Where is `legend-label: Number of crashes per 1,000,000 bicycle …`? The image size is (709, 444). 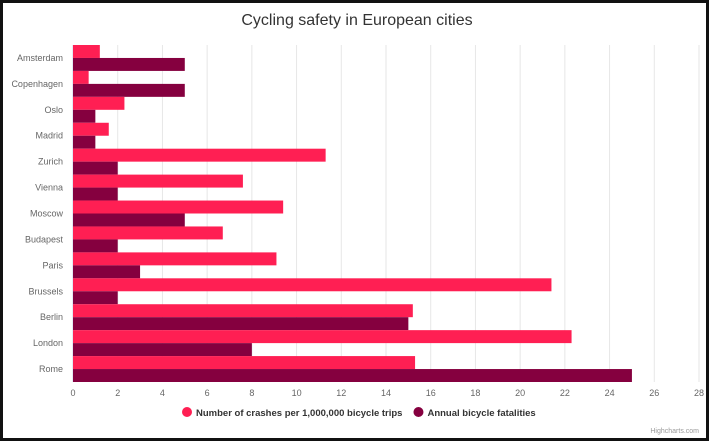 legend-label: Number of crashes per 1,000,000 bicycle … is located at coordinates (299, 413).